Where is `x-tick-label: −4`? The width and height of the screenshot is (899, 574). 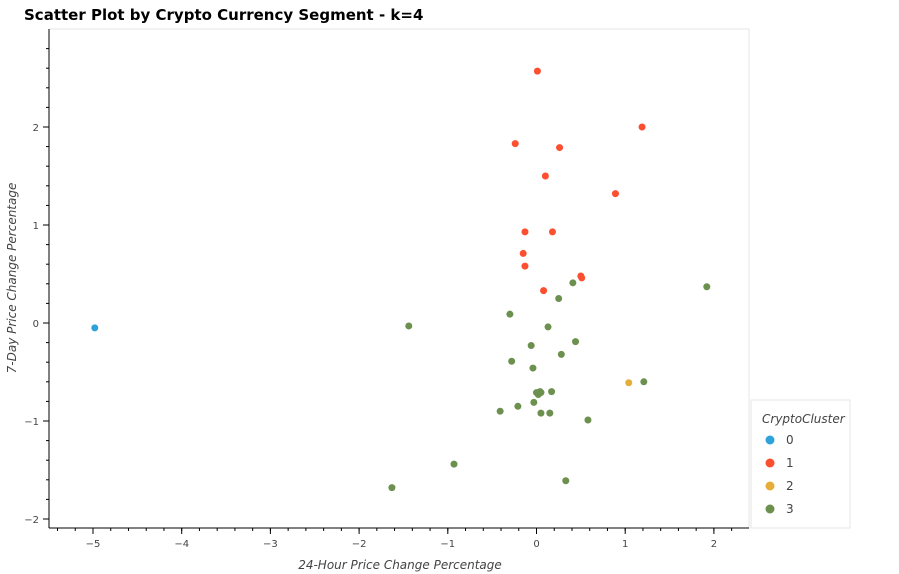 x-tick-label: −4 is located at coordinates (181, 544).